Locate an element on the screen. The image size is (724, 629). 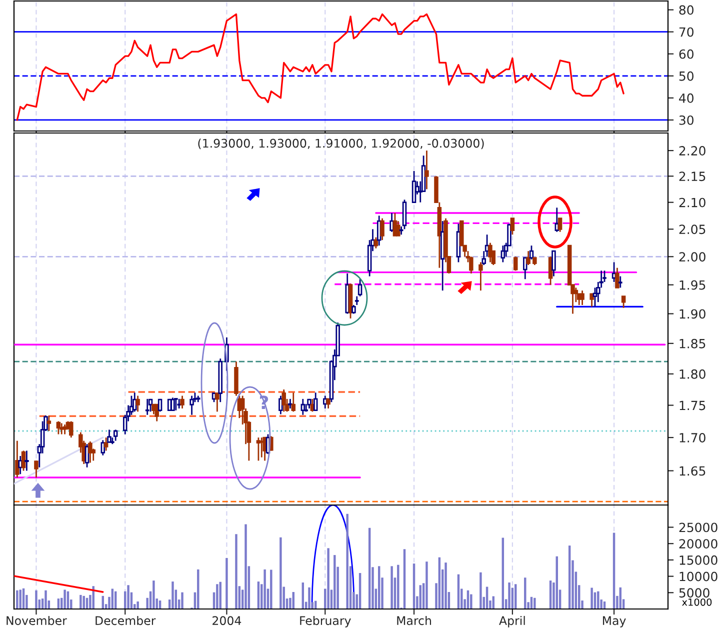
text: x1000 is located at coordinates (697, 602).